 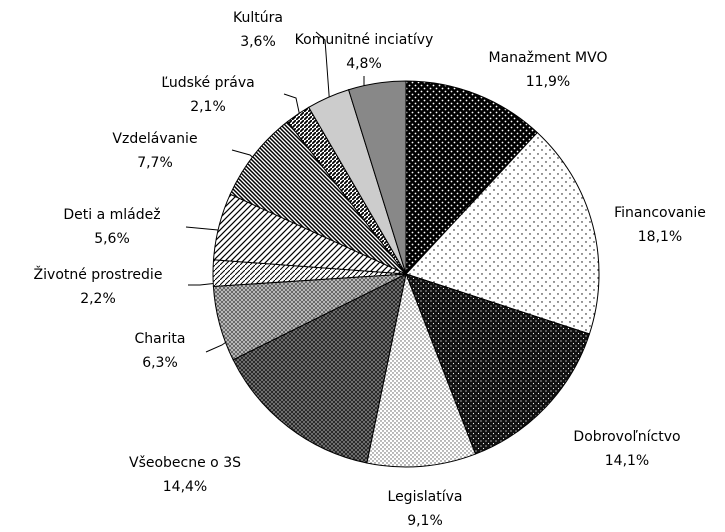 I want to click on slice-label: Vzdelávanie, so click(x=154, y=139).